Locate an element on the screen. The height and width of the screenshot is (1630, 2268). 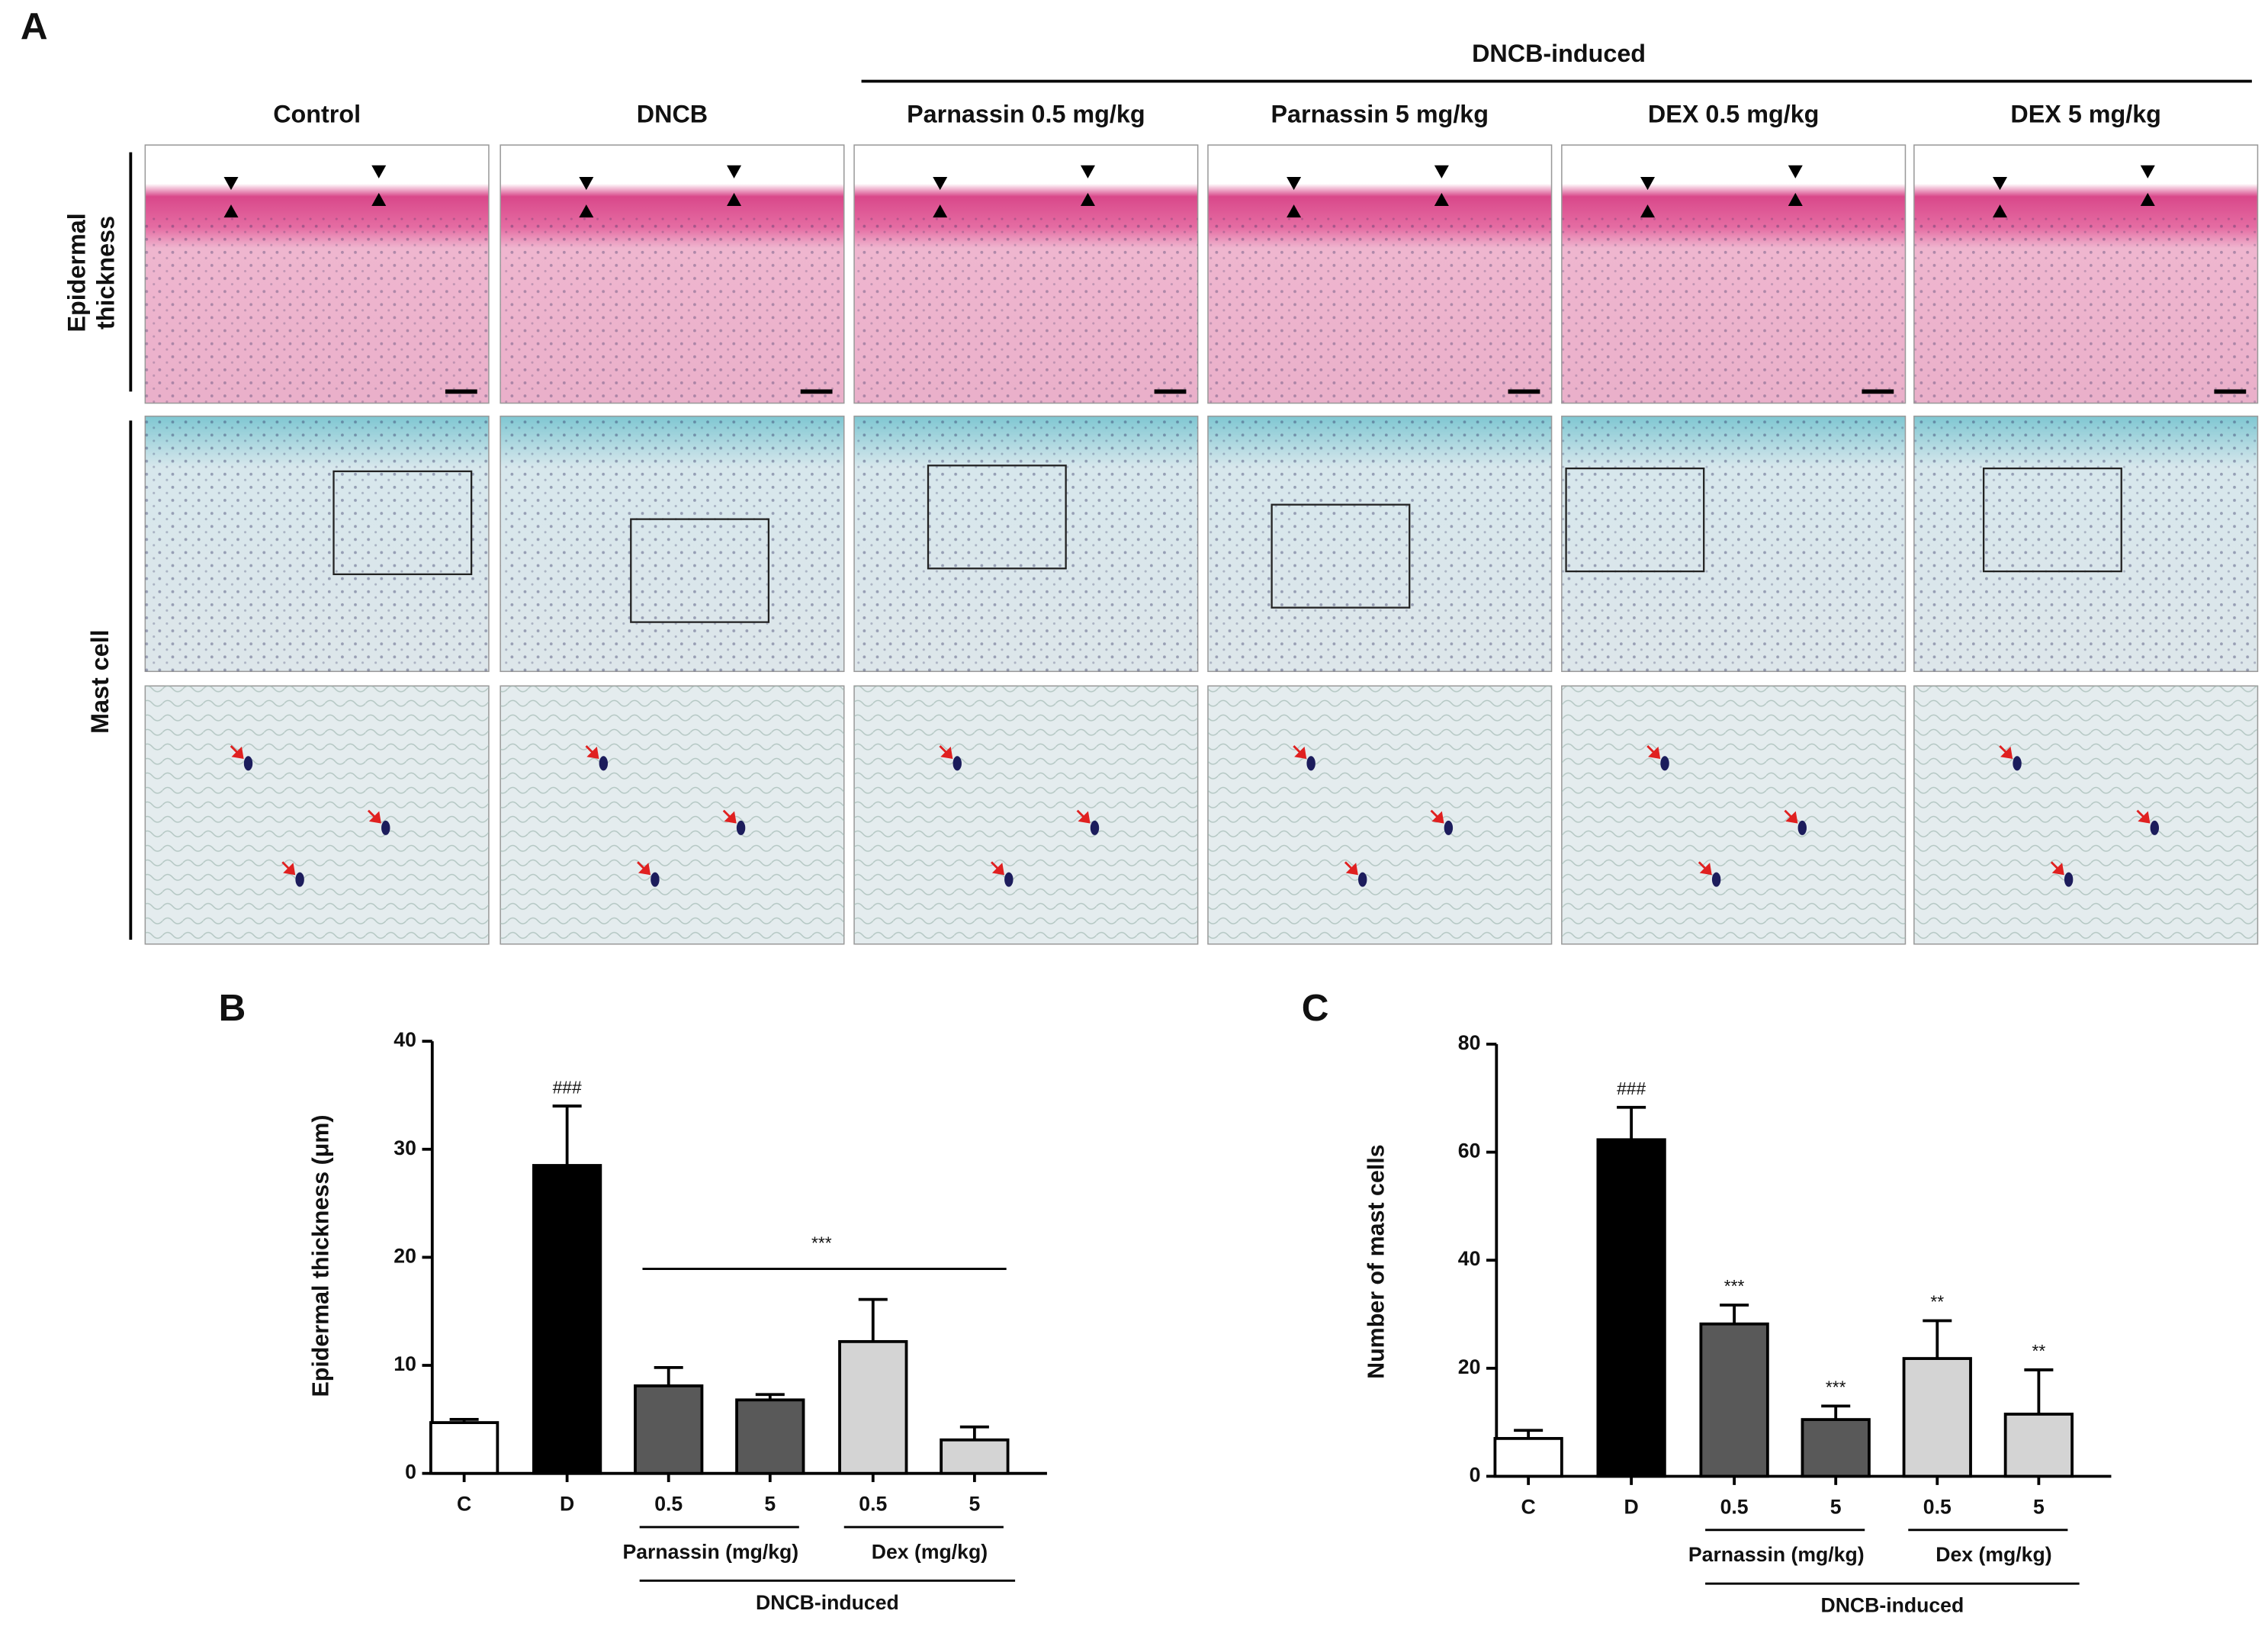
column-header: Control is located at coordinates (317, 114).